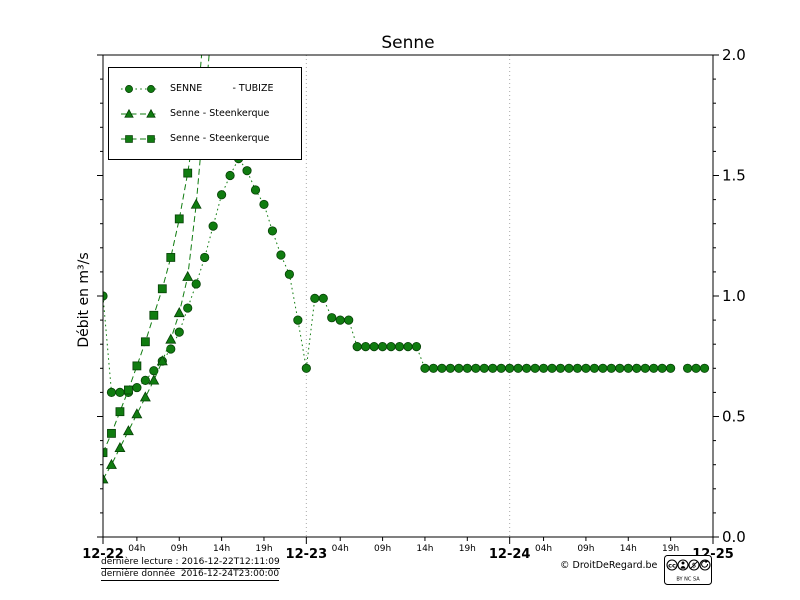 The width and height of the screenshot is (800, 600). I want to click on last-reading-note: dernière lecture : 2016-12-22T12:11:09, so click(190, 563).